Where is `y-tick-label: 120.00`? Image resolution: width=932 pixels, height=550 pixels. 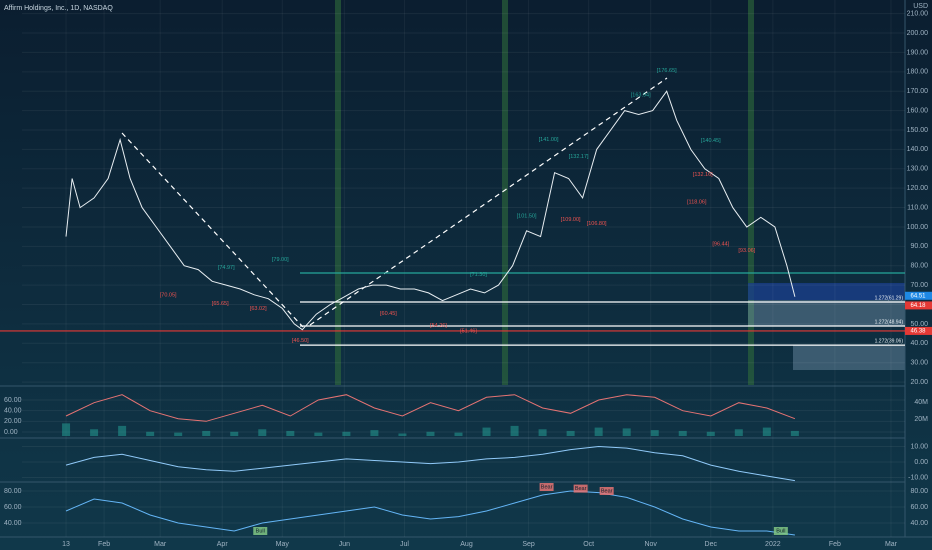
y-tick-label: 120.00 is located at coordinates (918, 188).